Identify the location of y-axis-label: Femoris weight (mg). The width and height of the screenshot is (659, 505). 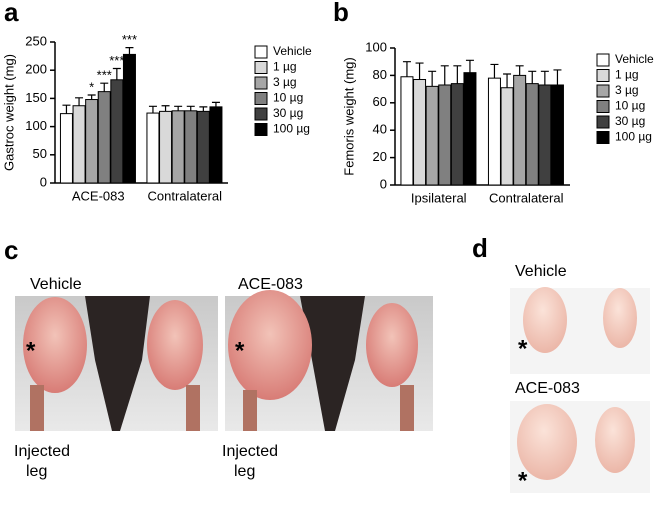
(348, 116).